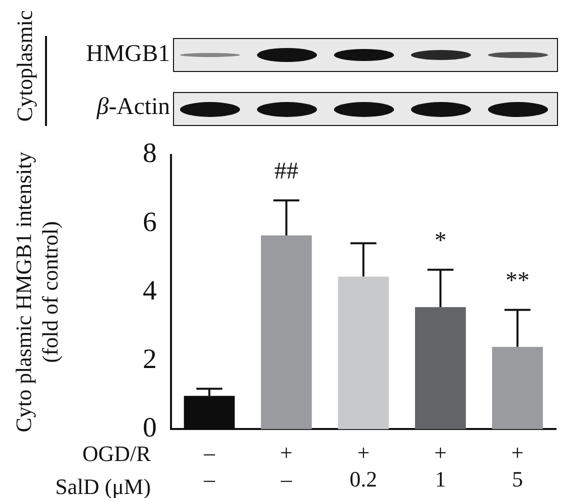 The height and width of the screenshot is (498, 568). Describe the element at coordinates (149, 222) in the screenshot. I see `y-tick-label: 6` at that location.